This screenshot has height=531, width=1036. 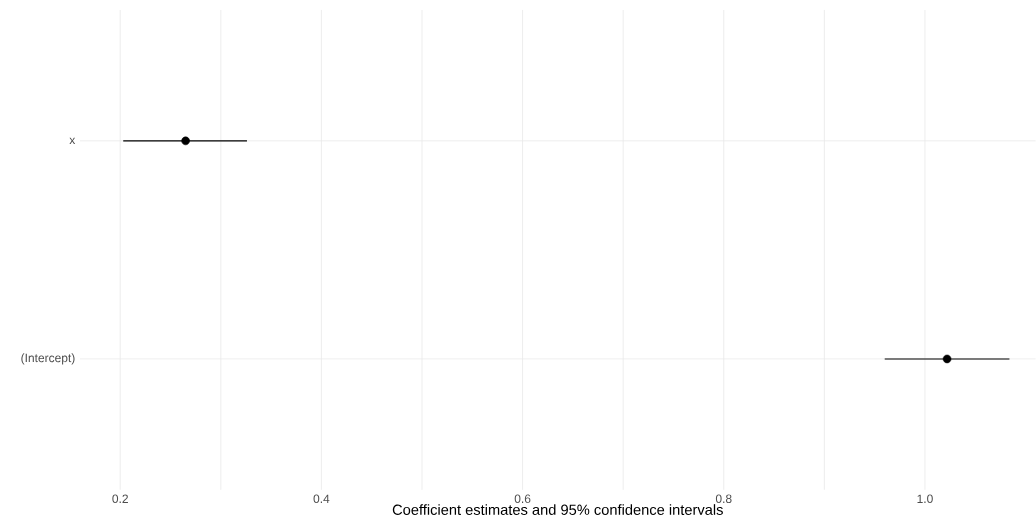 I want to click on y-tick-label: x, so click(x=72, y=141).